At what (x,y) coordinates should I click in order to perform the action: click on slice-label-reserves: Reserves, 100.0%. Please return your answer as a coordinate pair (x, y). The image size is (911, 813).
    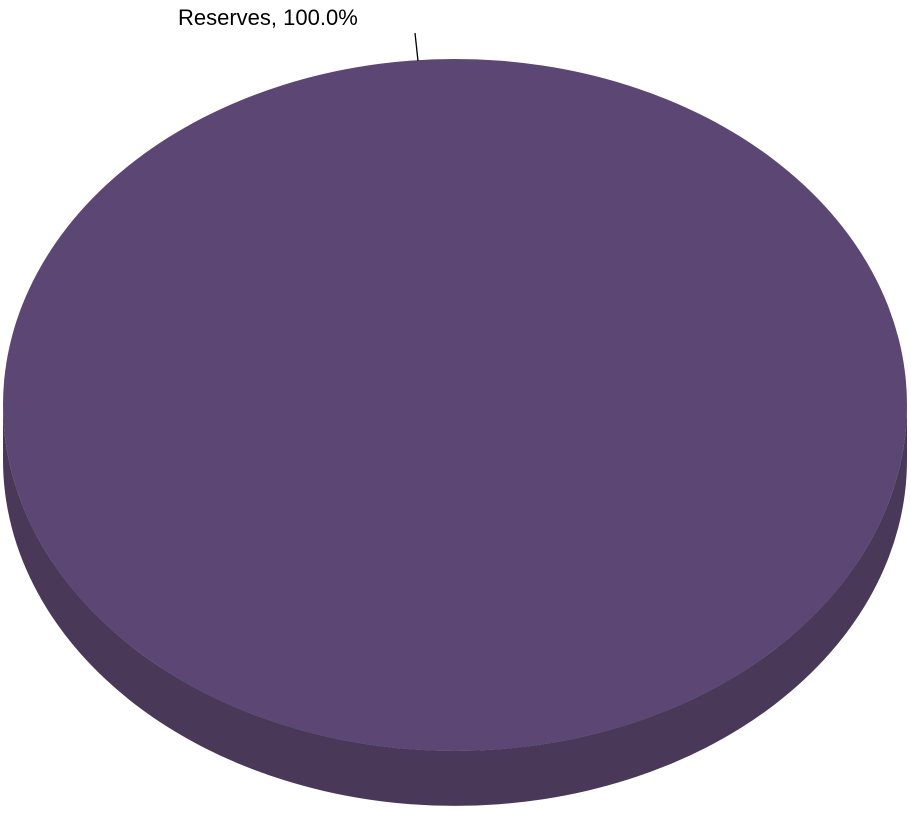
    Looking at the image, I should click on (268, 17).